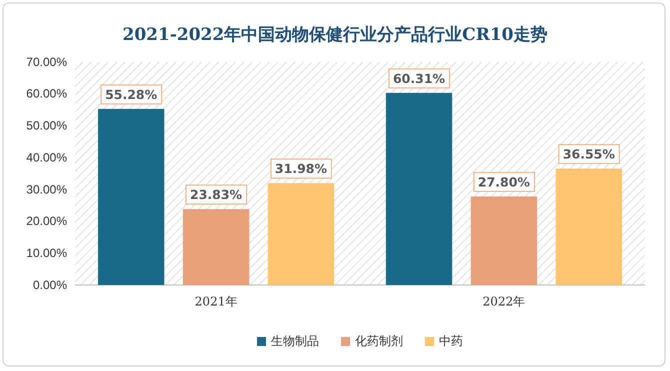 The image size is (670, 371). I want to click on y-tick-label: 70.00%, so click(47, 61).